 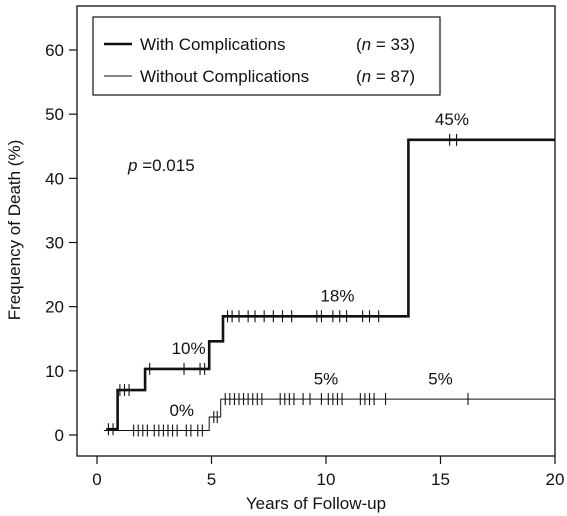 What do you see at coordinates (329, 414) in the screenshot?
I see `series-line-without-complications` at bounding box center [329, 414].